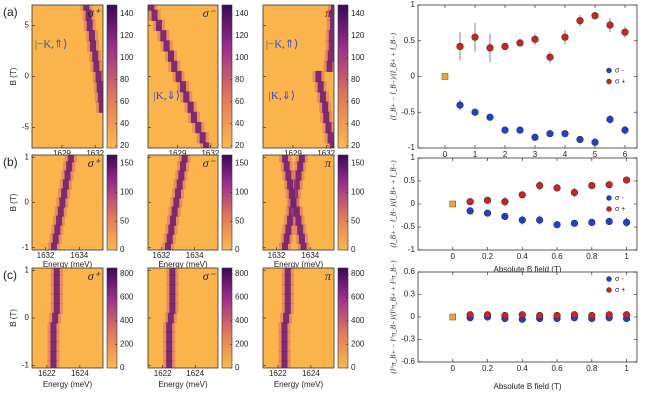  What do you see at coordinates (278, 373) in the screenshot?
I see `x-tick-label: 1622` at bounding box center [278, 373].